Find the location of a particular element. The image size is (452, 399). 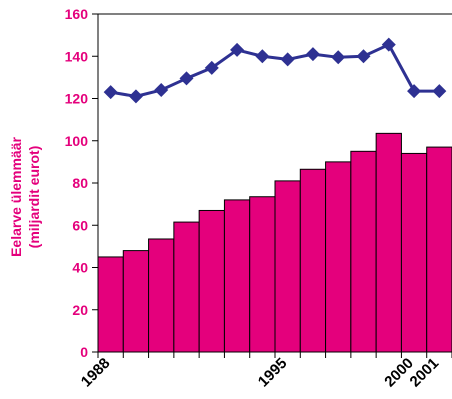

bar-1995 is located at coordinates (287, 266).